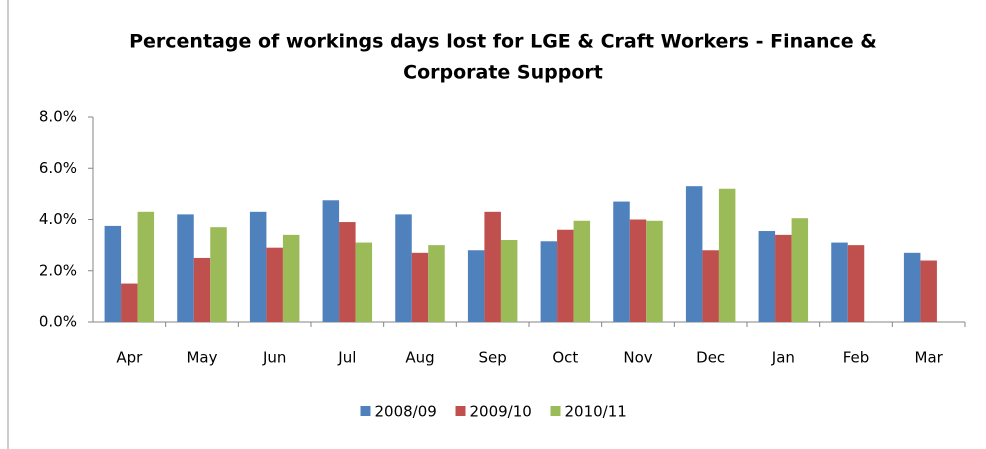 This screenshot has height=449, width=986. What do you see at coordinates (129, 358) in the screenshot?
I see `x-tick-label: Apr` at bounding box center [129, 358].